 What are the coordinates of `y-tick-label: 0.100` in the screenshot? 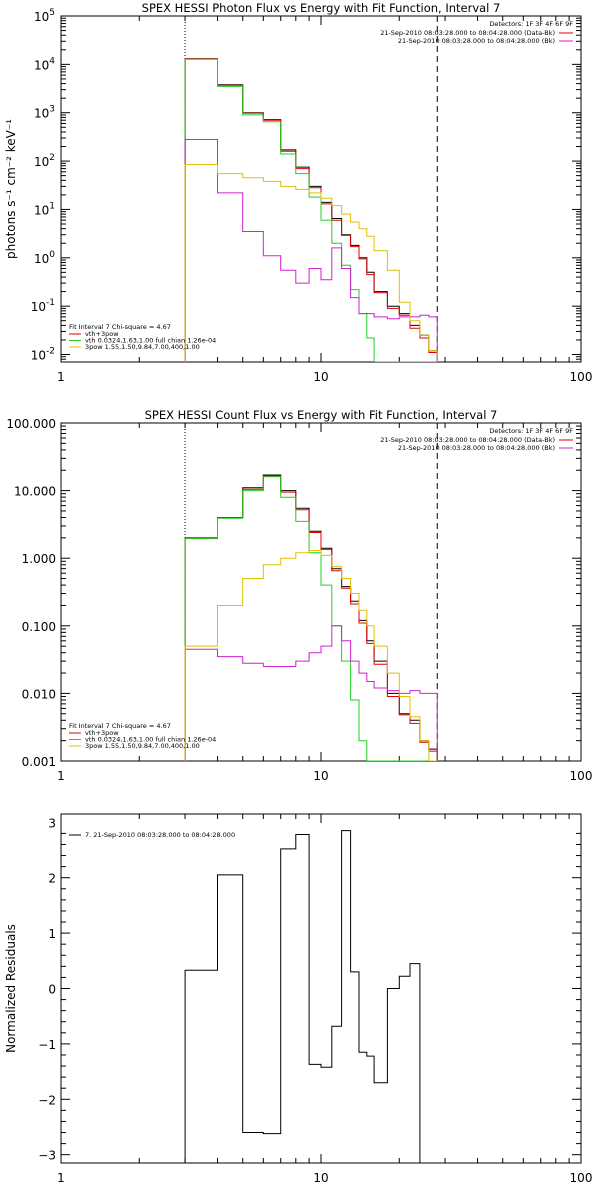 It's located at (39, 627).